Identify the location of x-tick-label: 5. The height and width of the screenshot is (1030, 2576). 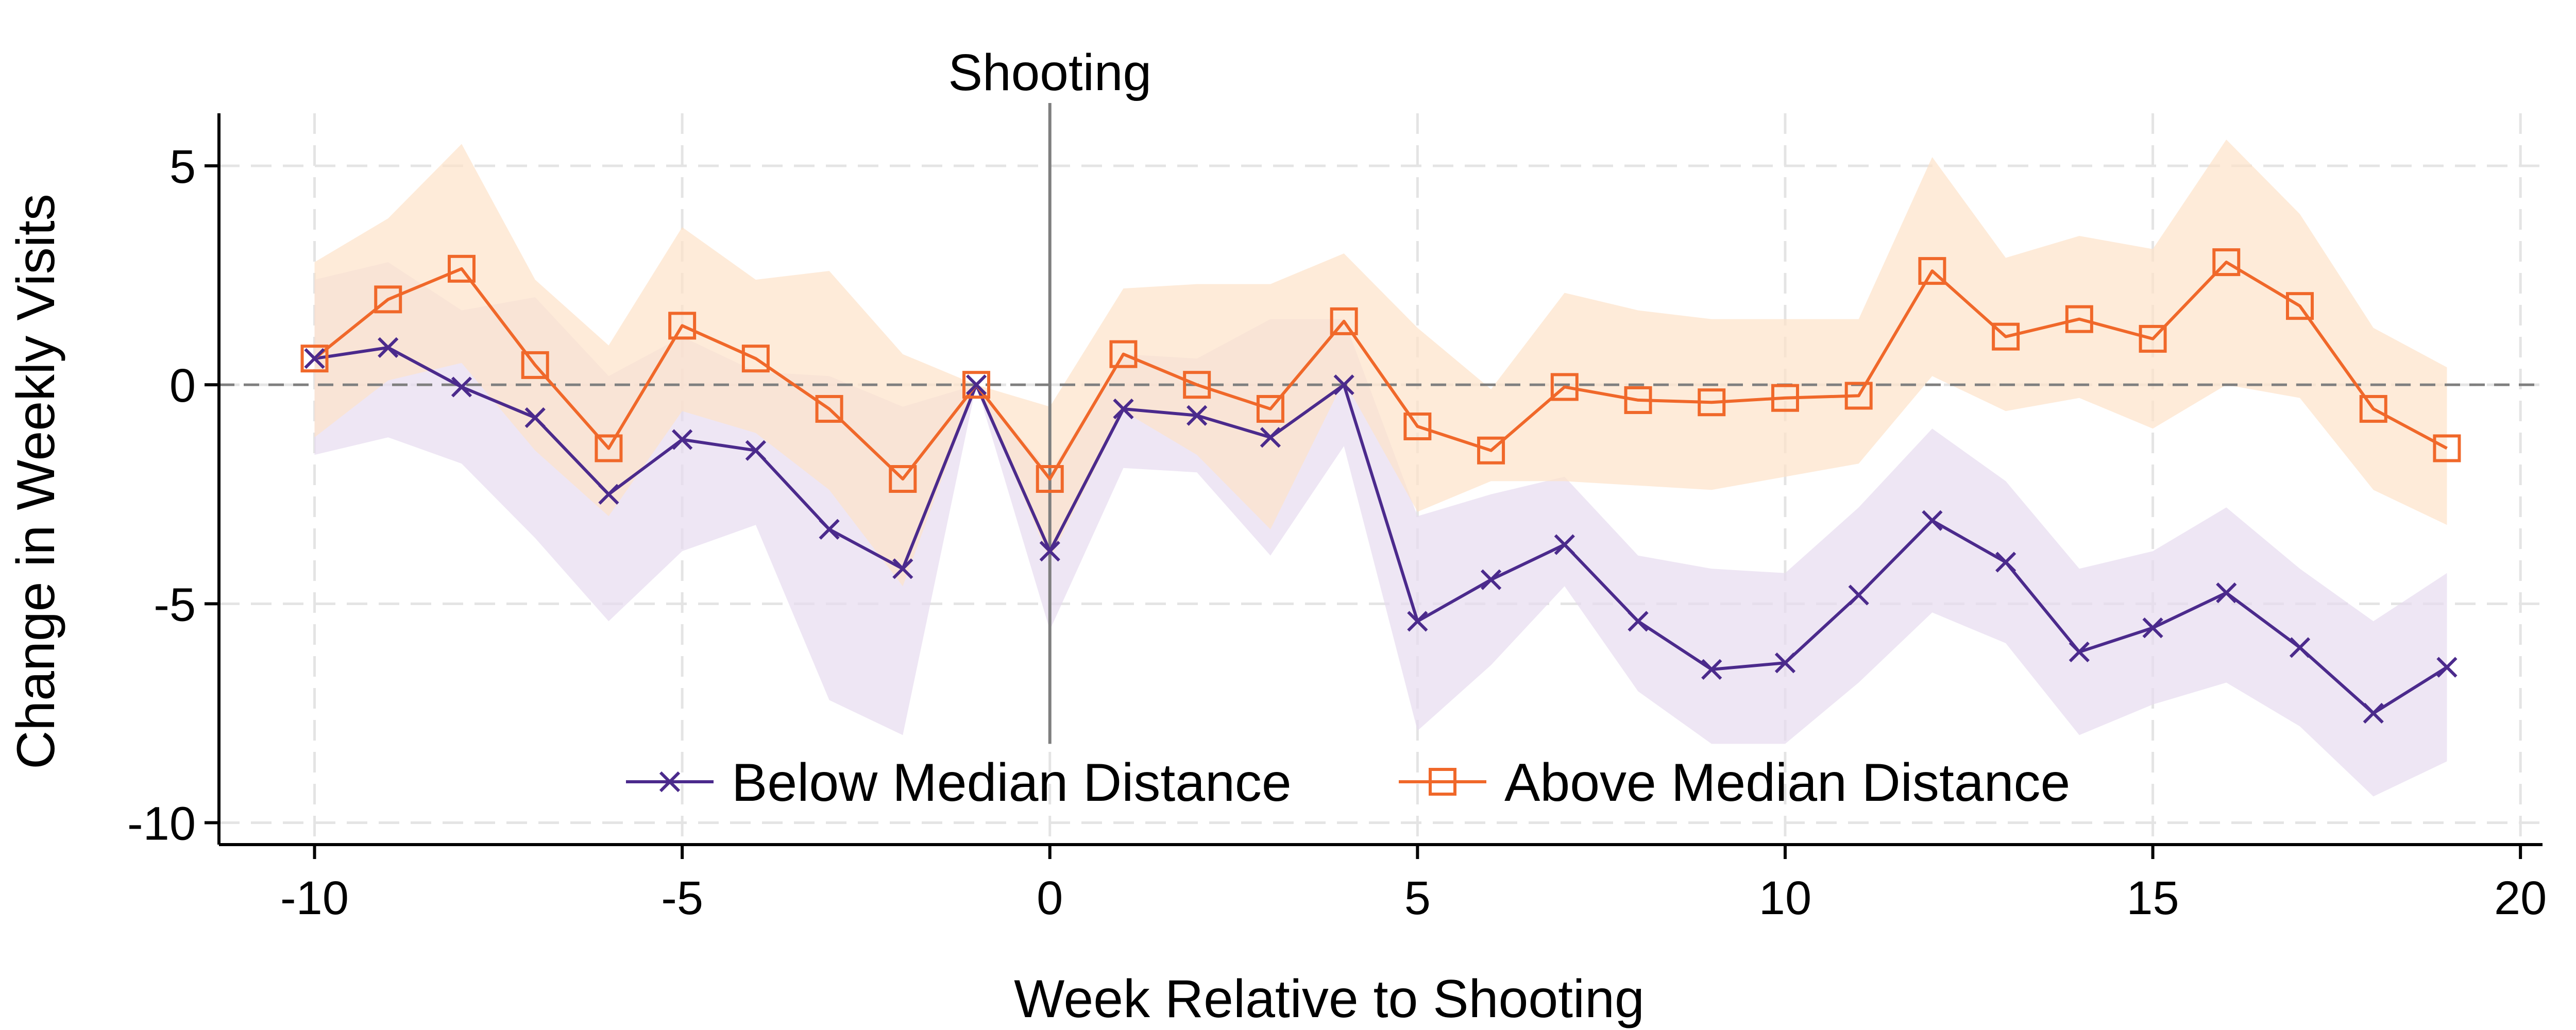
(1417, 898).